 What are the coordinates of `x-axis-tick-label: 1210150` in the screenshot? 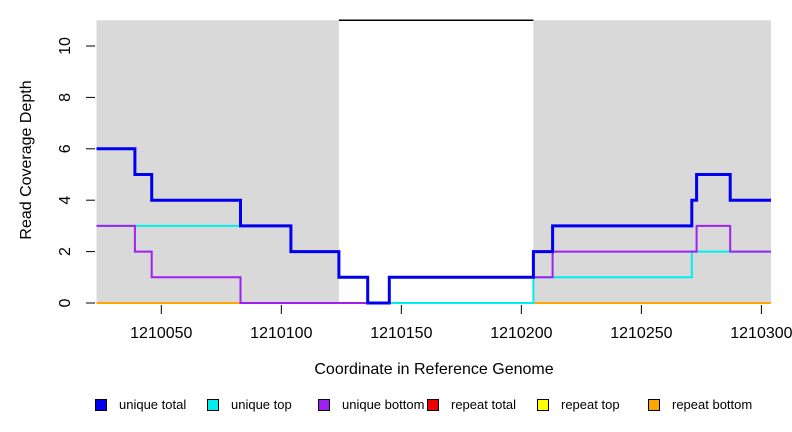 It's located at (401, 333).